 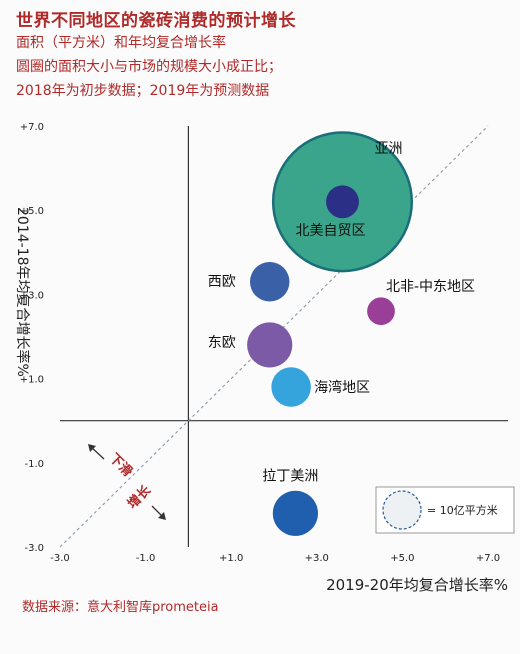 What do you see at coordinates (231, 558) in the screenshot?
I see `x-tick-label: +1.0` at bounding box center [231, 558].